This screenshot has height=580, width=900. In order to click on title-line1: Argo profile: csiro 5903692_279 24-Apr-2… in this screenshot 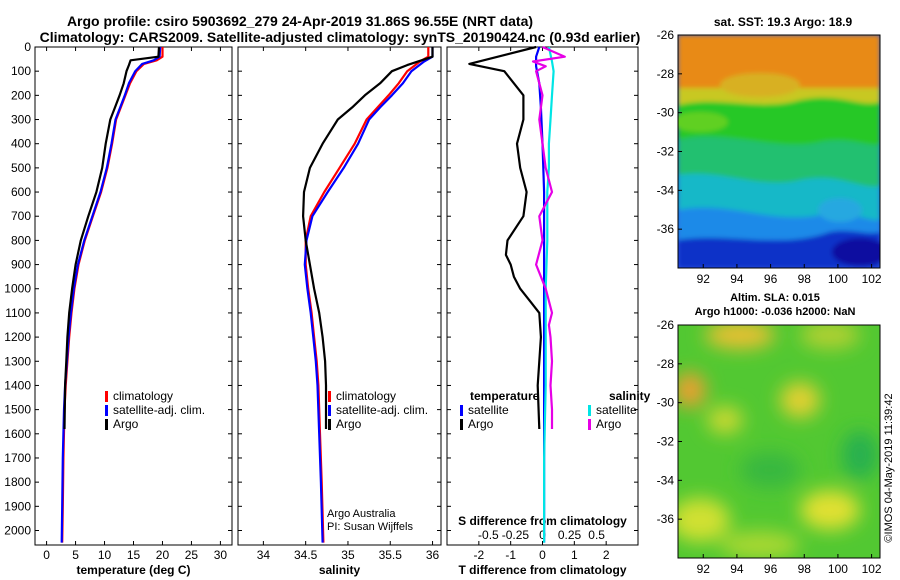, I will do `click(300, 21)`.